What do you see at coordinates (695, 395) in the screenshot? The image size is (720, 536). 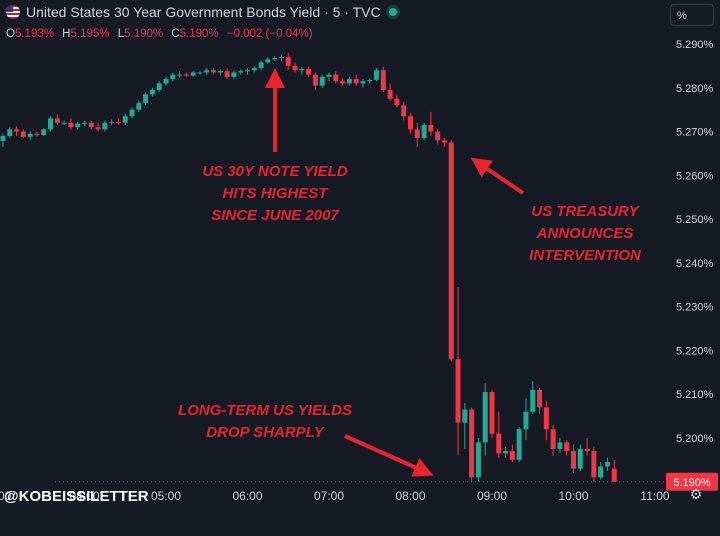 I see `y-tick-label: 5.210%` at bounding box center [695, 395].